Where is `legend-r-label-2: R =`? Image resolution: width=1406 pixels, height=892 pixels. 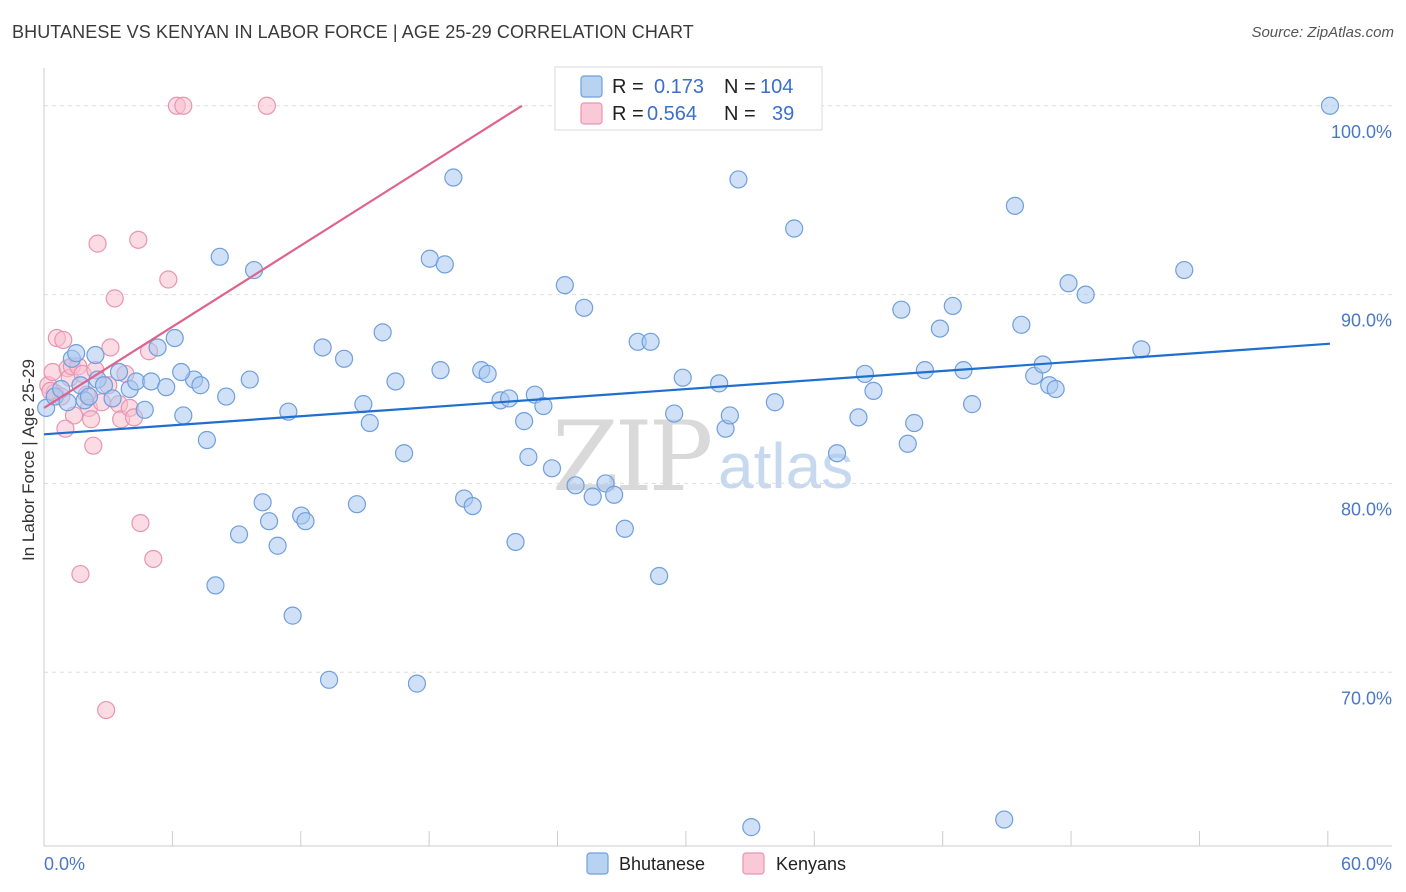 legend-r-label-2: R = is located at coordinates (628, 114).